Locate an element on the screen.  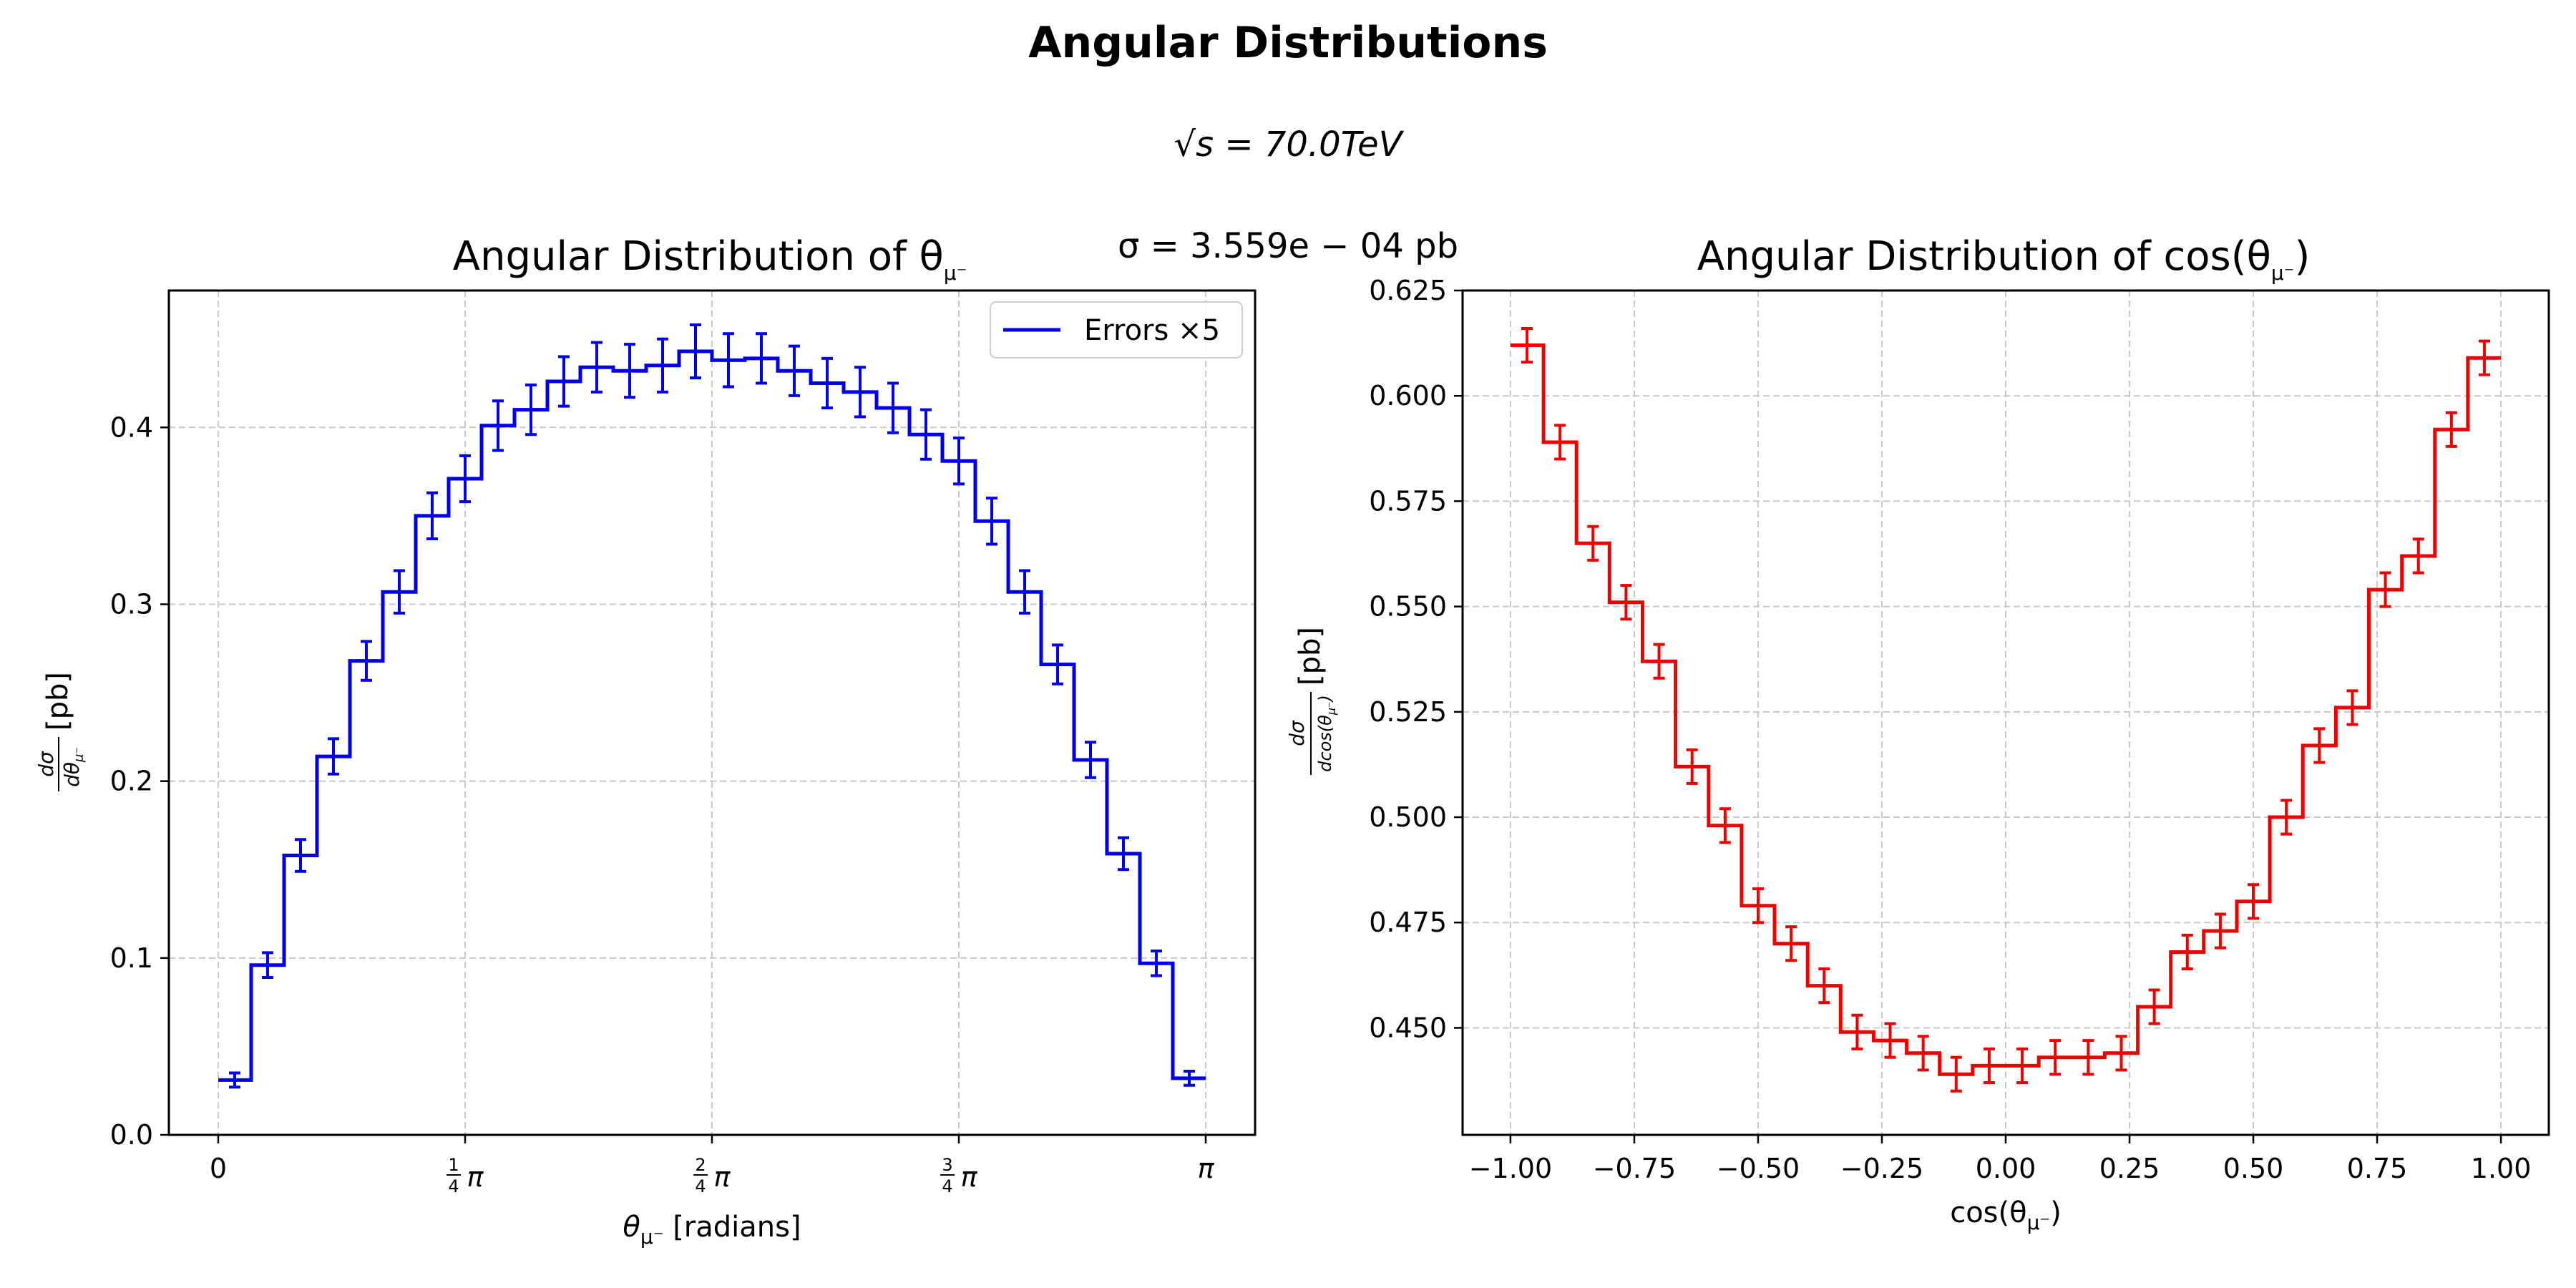
x-tick-label: 34 π is located at coordinates (959, 1175).